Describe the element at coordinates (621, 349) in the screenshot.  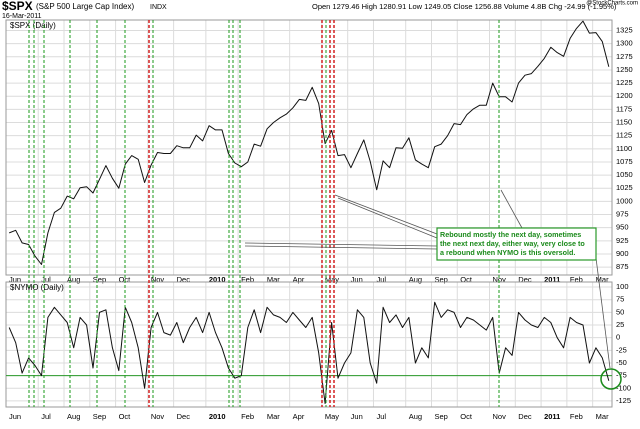
I see `y-tick-label: -25` at that location.